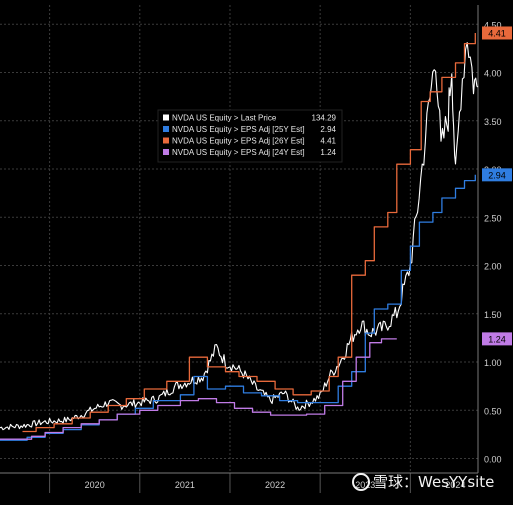 Image resolution: width=513 pixels, height=505 pixels. I want to click on legend-name-3: NVDA US Equity > EPS Adj [24Y Est], so click(238, 152).